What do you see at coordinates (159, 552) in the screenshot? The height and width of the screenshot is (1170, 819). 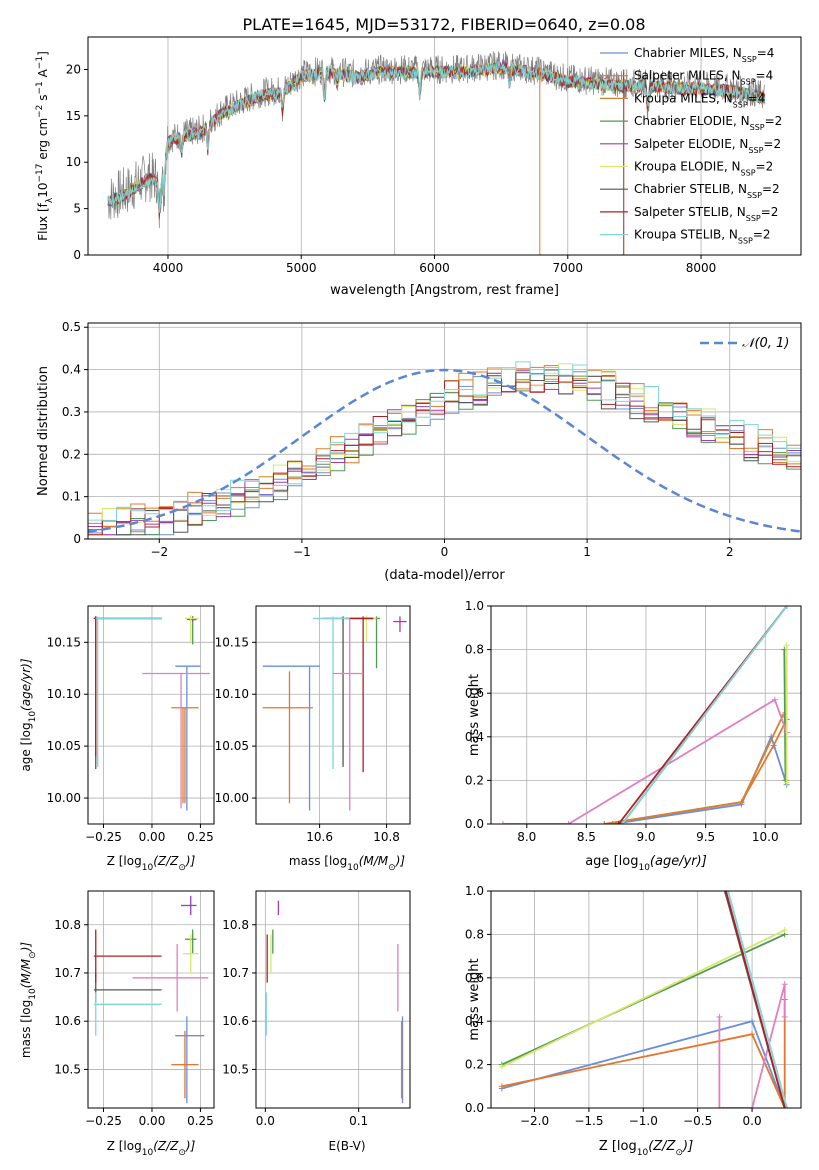 I see `x-tick-label: −2` at bounding box center [159, 552].